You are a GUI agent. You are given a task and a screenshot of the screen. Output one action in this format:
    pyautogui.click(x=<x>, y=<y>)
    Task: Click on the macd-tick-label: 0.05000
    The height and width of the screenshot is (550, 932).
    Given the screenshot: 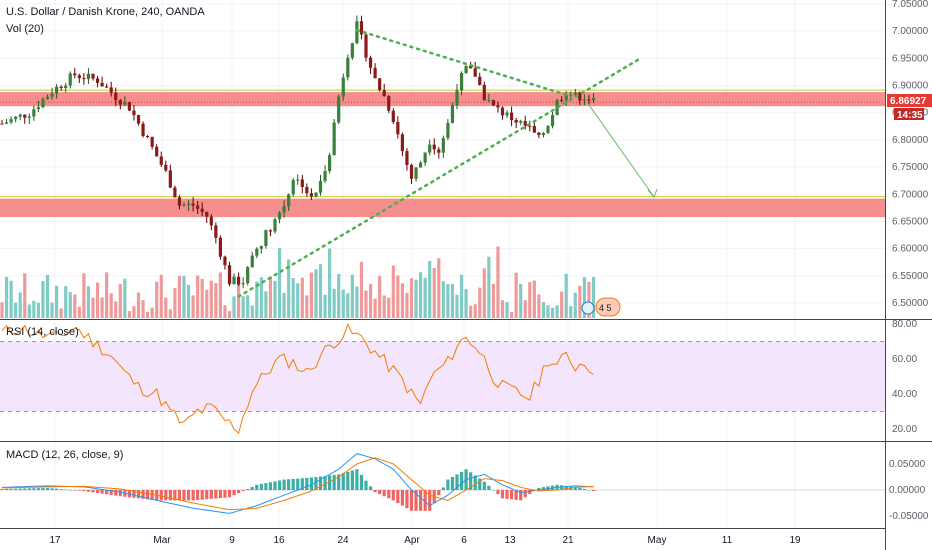 What is the action you would take?
    pyautogui.click(x=907, y=464)
    